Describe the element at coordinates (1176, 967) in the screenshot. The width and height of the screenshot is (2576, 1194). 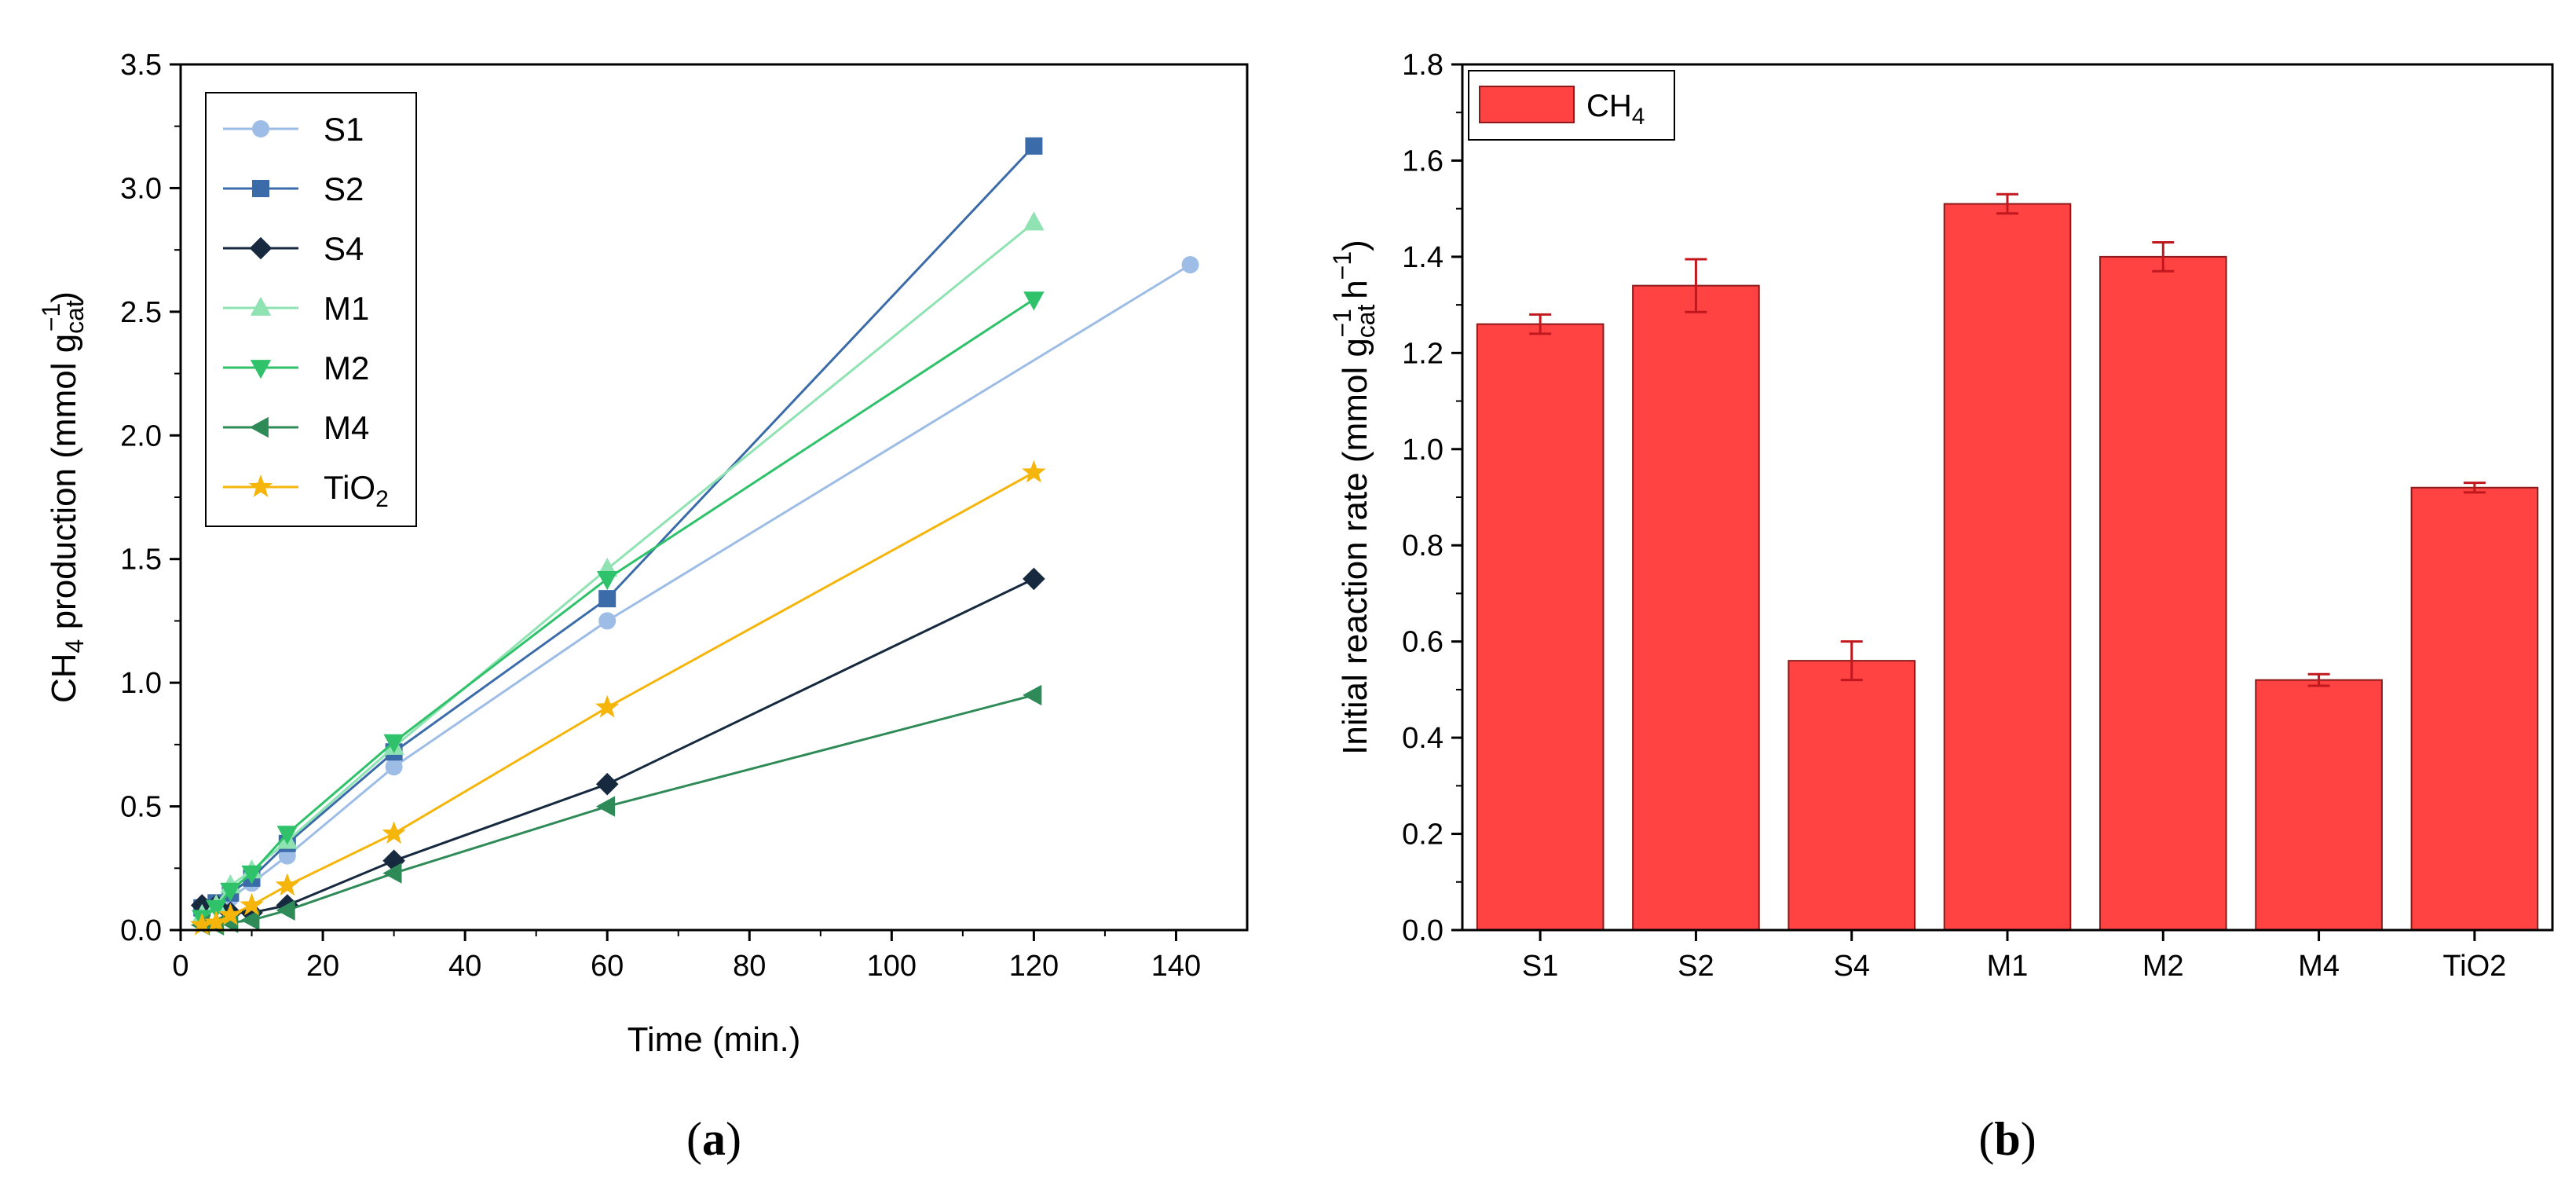
I see `x-tick-label: 140` at that location.